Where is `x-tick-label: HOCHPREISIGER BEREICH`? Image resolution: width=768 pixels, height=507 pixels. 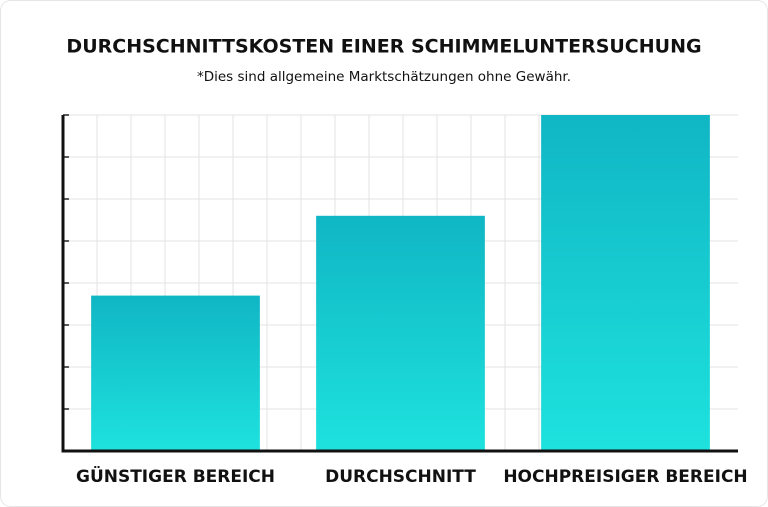 x-tick-label: HOCHPREISIGER BEREICH is located at coordinates (625, 477).